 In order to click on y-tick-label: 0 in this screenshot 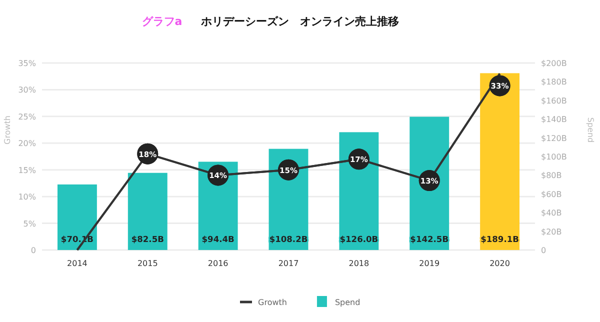, I will do `click(33, 250)`.